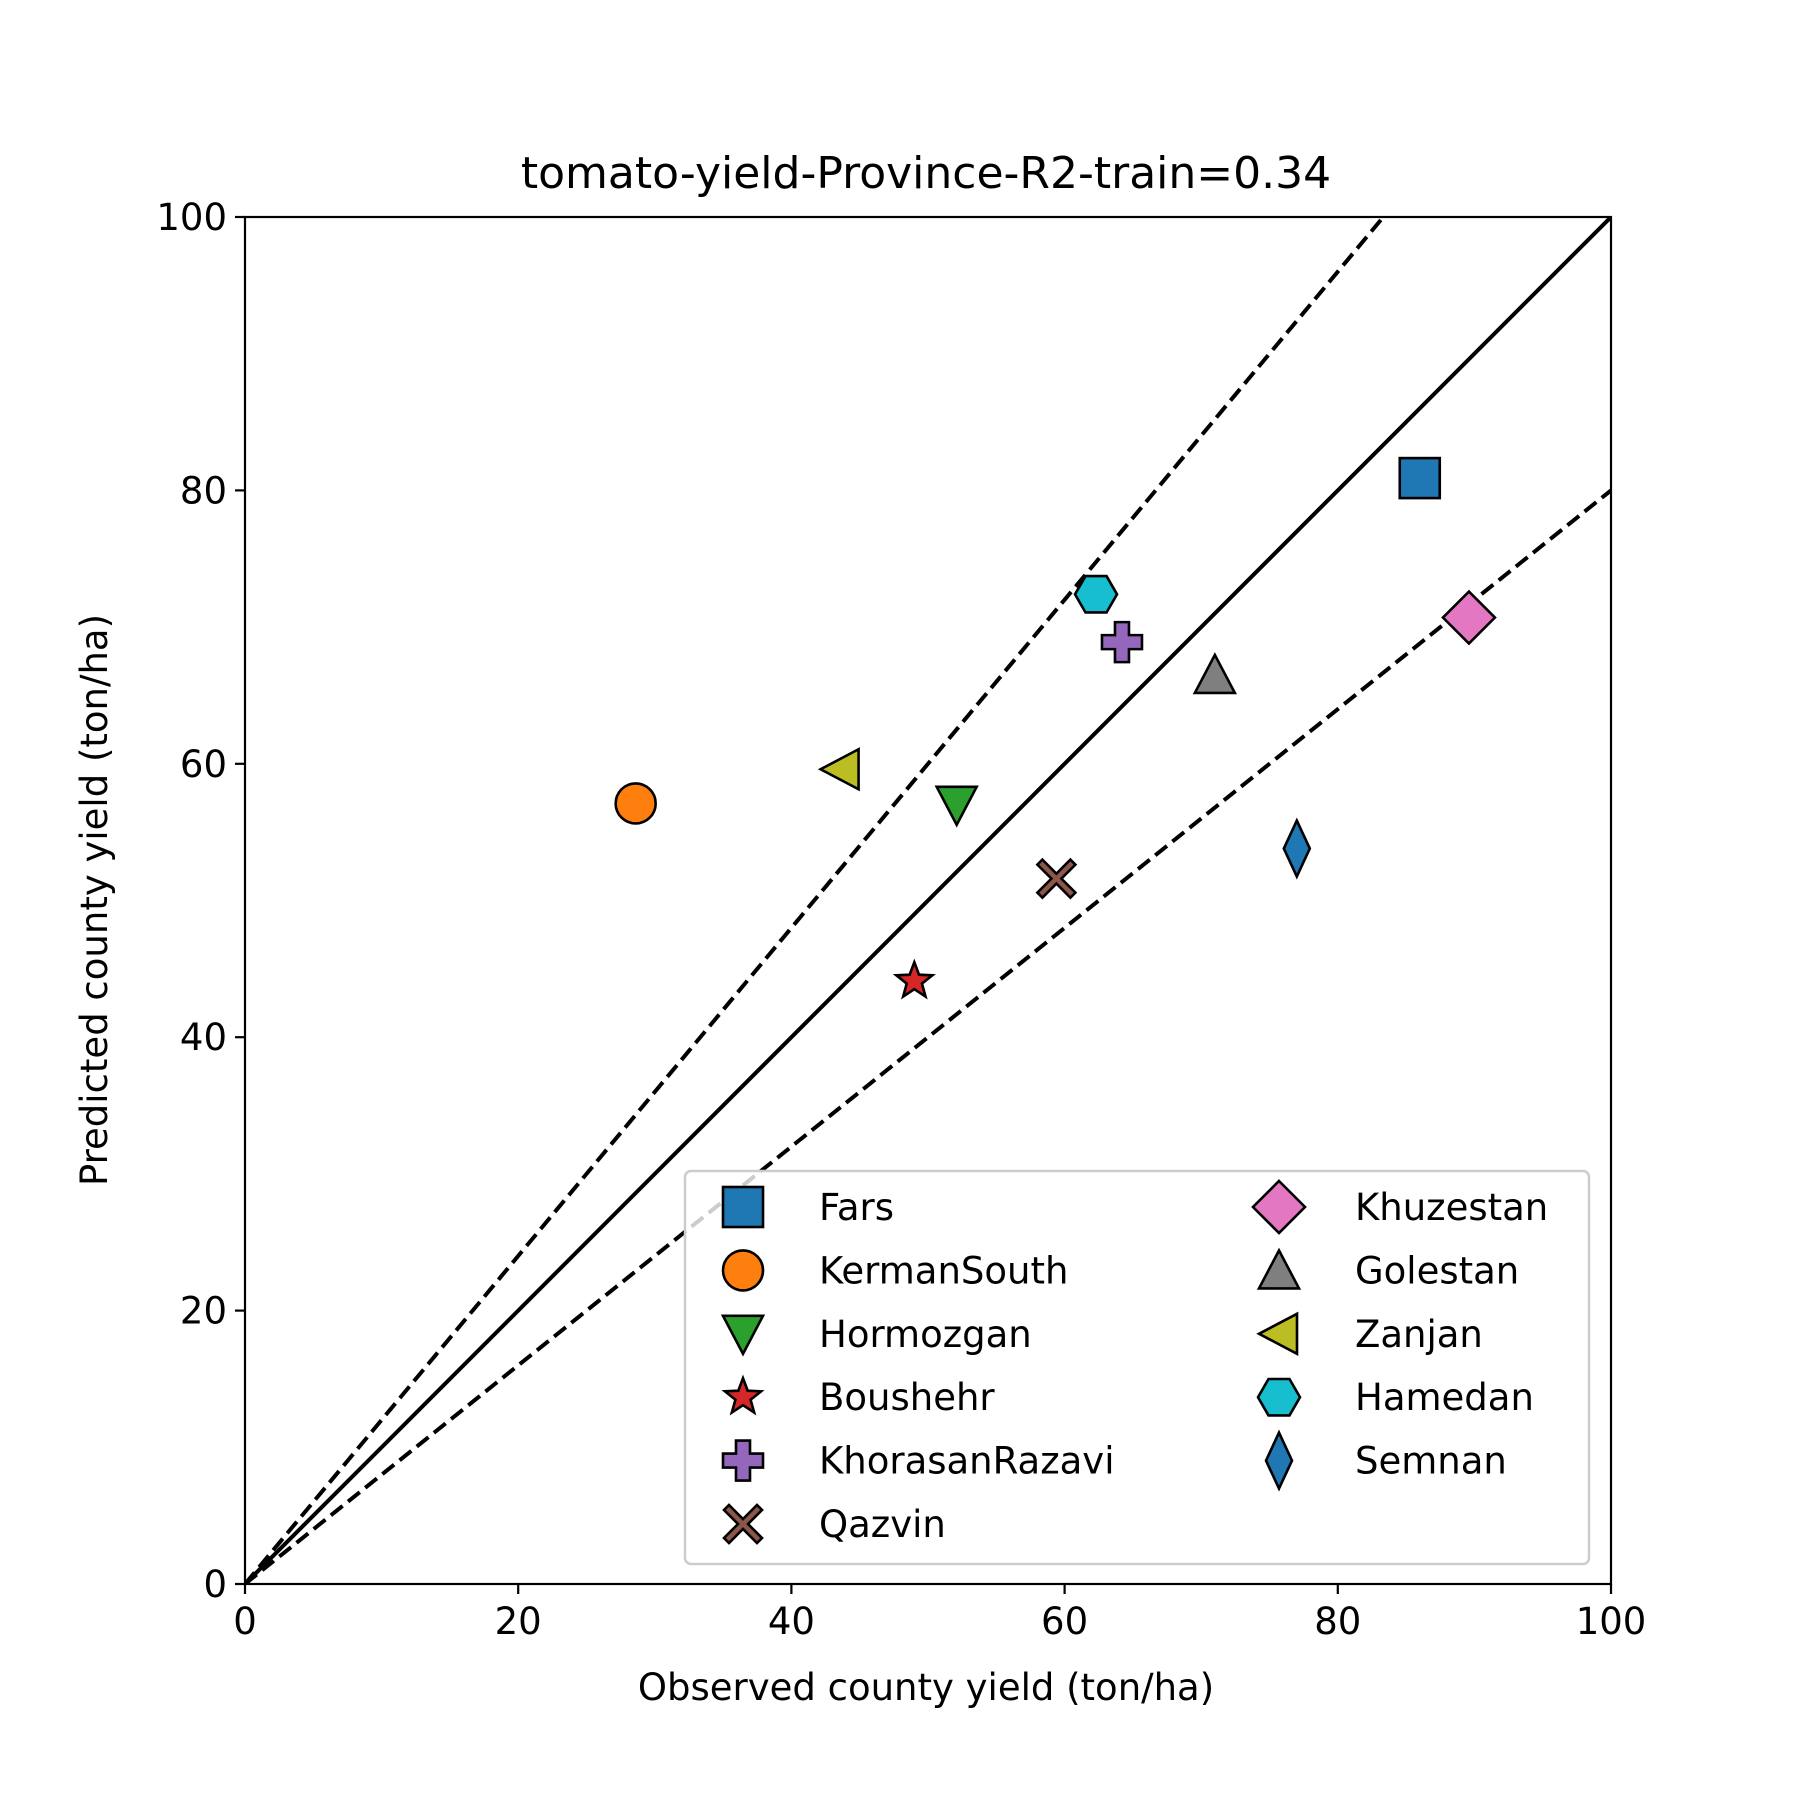 The image size is (1800, 1800). I want to click on point-zanjan, so click(838, 769).